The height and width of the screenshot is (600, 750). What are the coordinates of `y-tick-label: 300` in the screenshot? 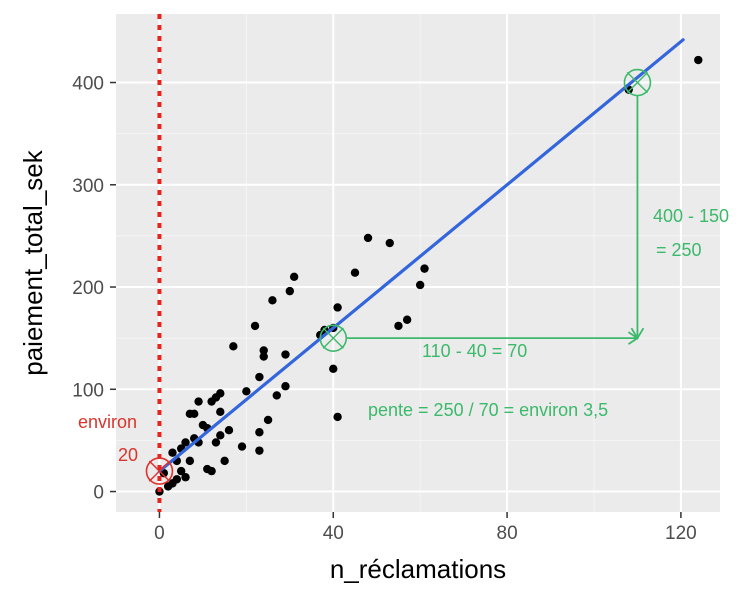 It's located at (88, 186).